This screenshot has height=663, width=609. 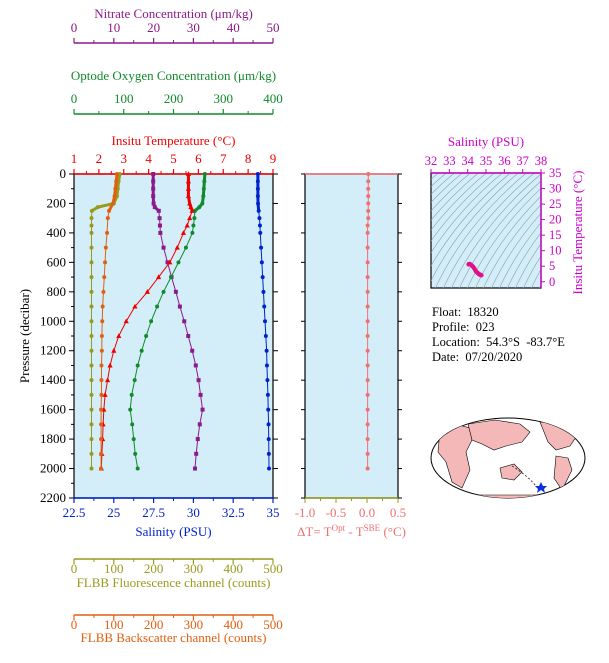 I want to click on ts-x-tick-label: 35, so click(x=486, y=161).